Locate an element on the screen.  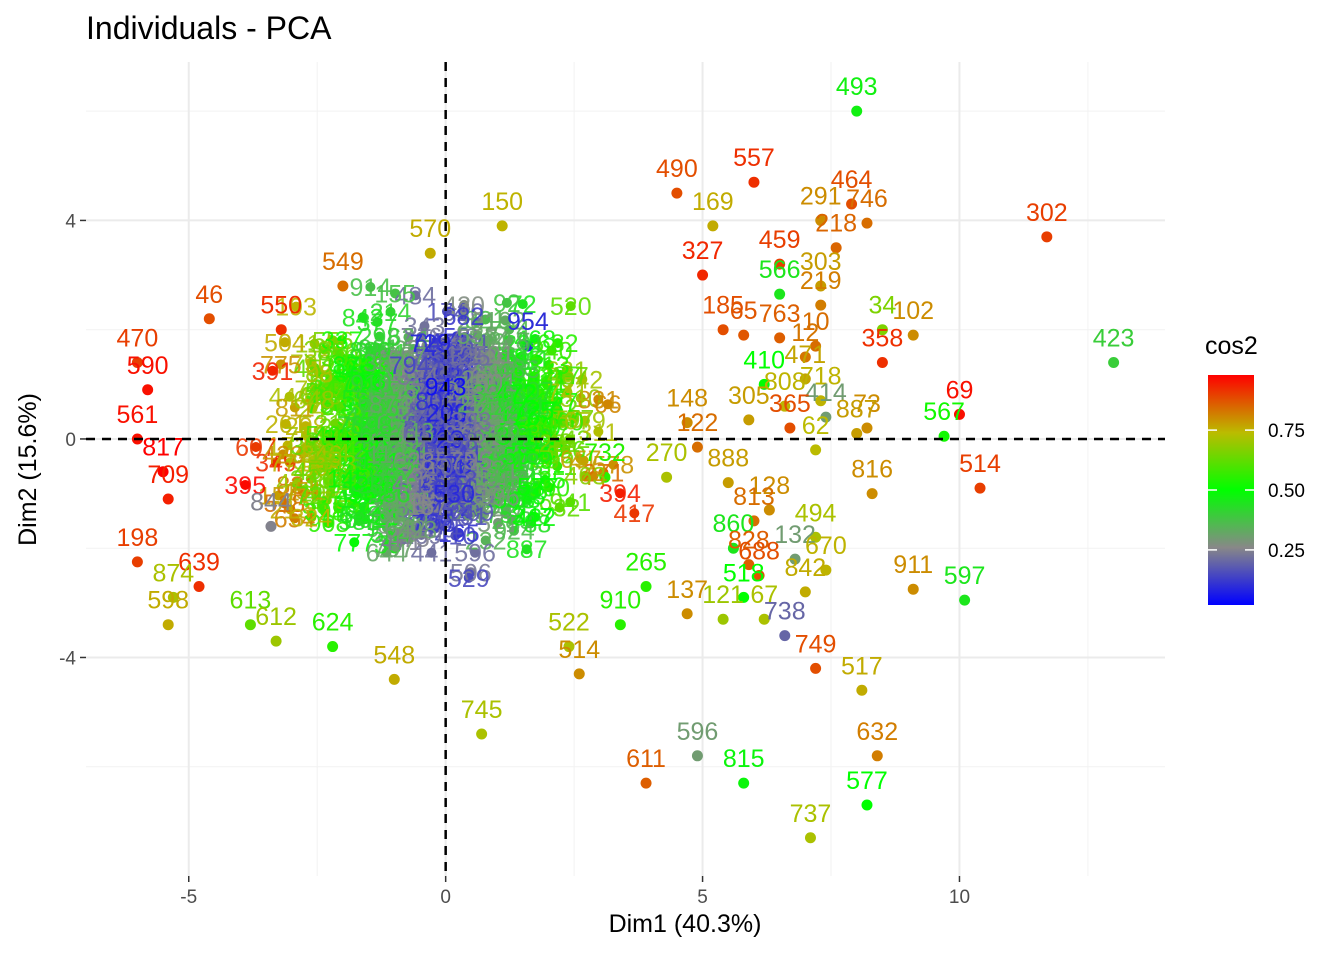
point-label: 198 is located at coordinates (138, 538).